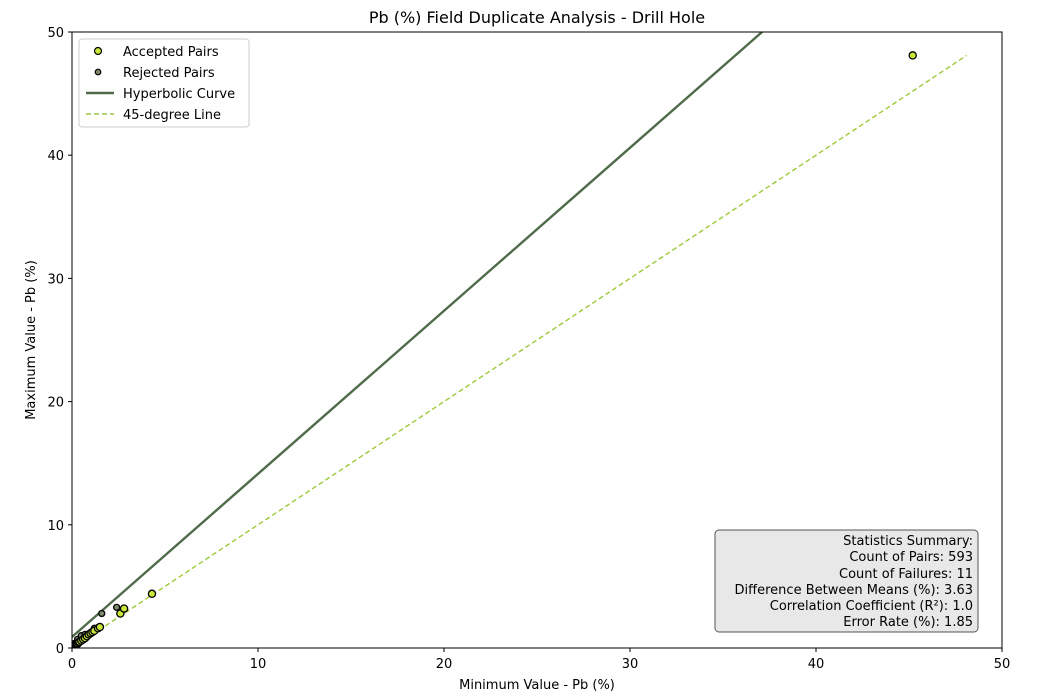  What do you see at coordinates (444, 664) in the screenshot?
I see `x-tick-label: 20` at bounding box center [444, 664].